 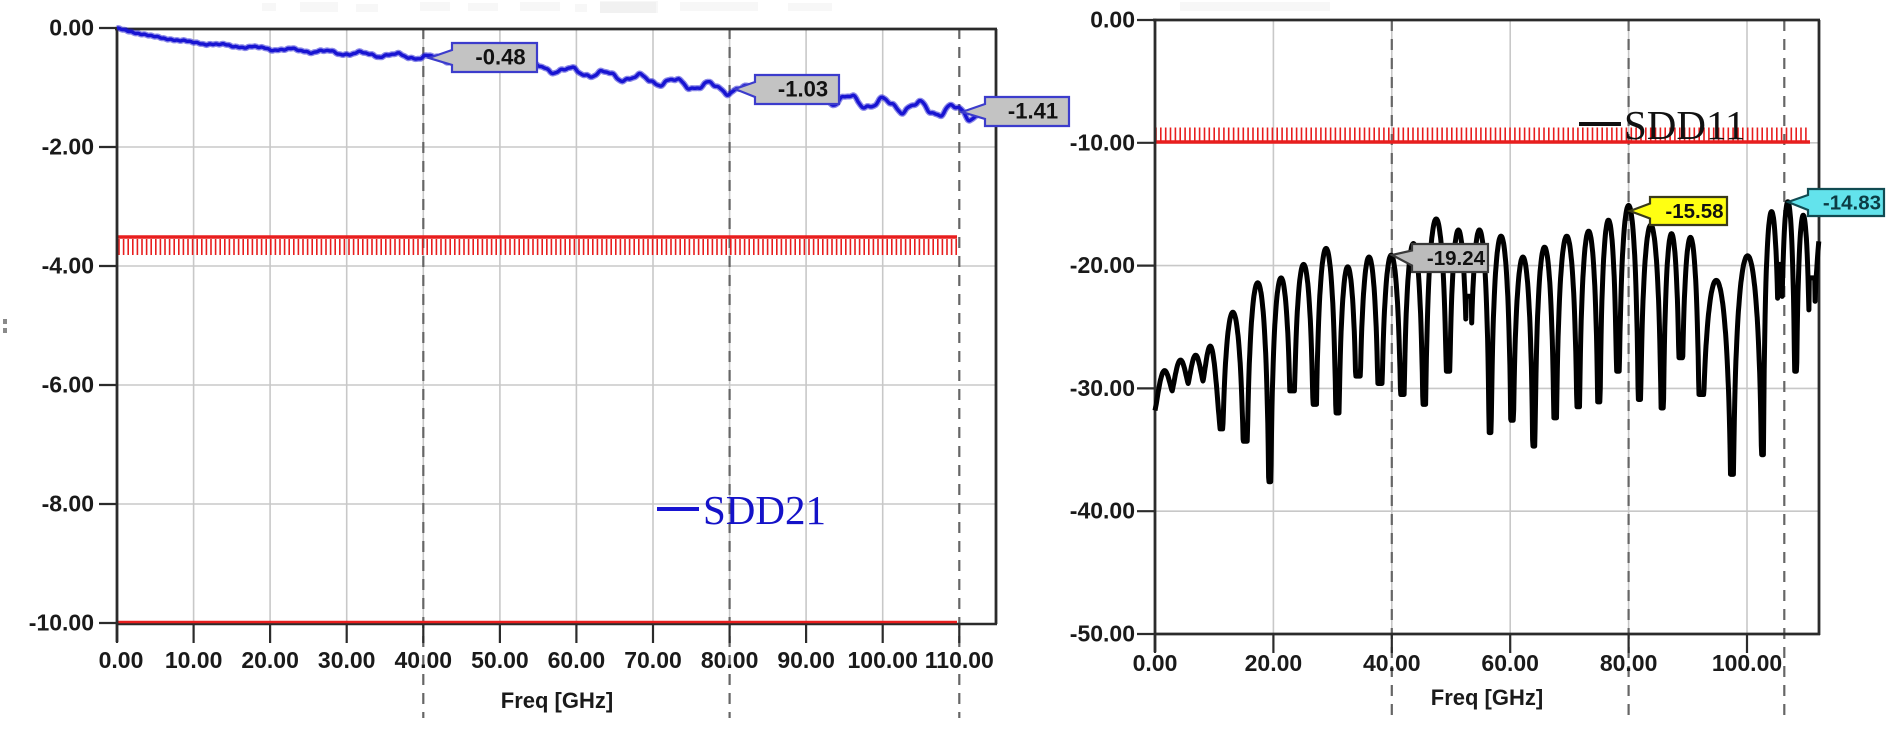 I want to click on svg-text: -40.00, so click(x=1102, y=511).